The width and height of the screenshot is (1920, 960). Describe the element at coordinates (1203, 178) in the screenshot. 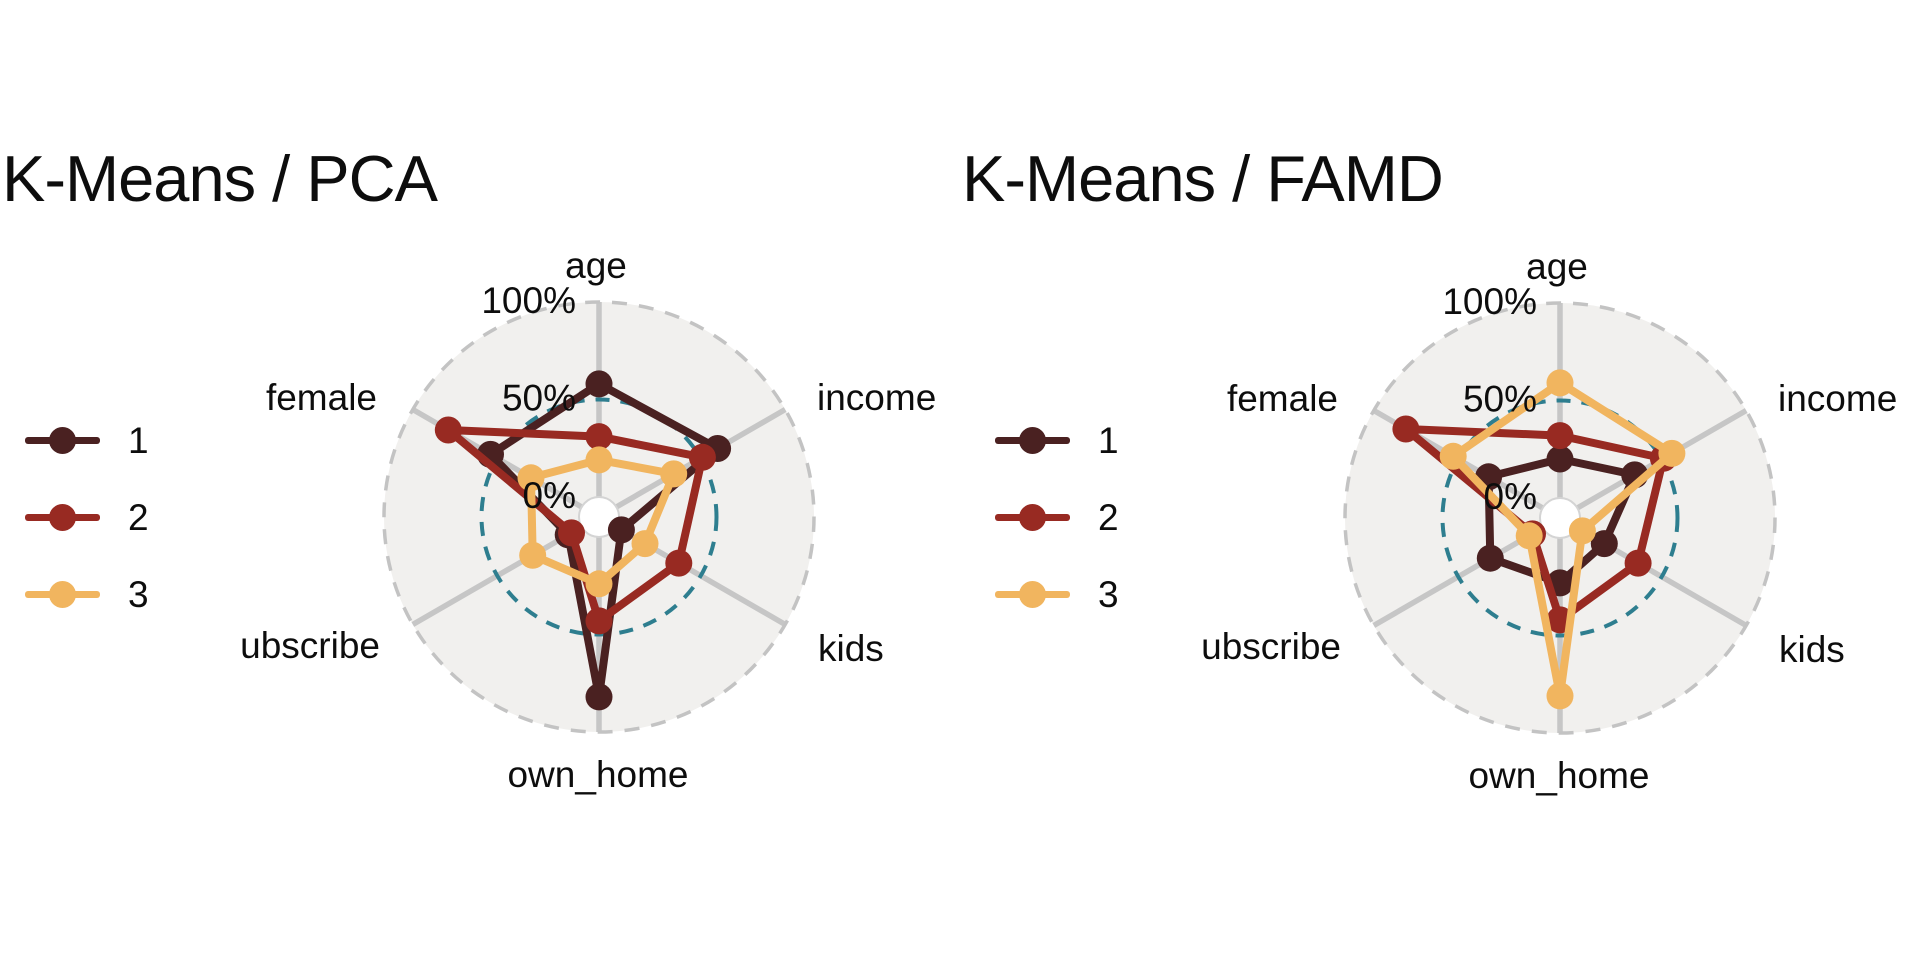

I see `chart-title-famd: K-Means / FAMD` at that location.